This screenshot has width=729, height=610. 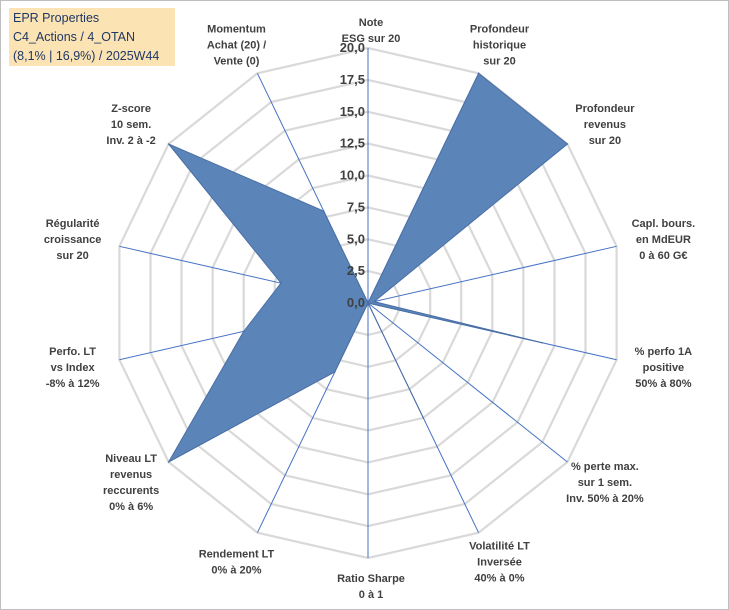 I want to click on axis-label: Régularité croissance sur 20, so click(x=72, y=240).